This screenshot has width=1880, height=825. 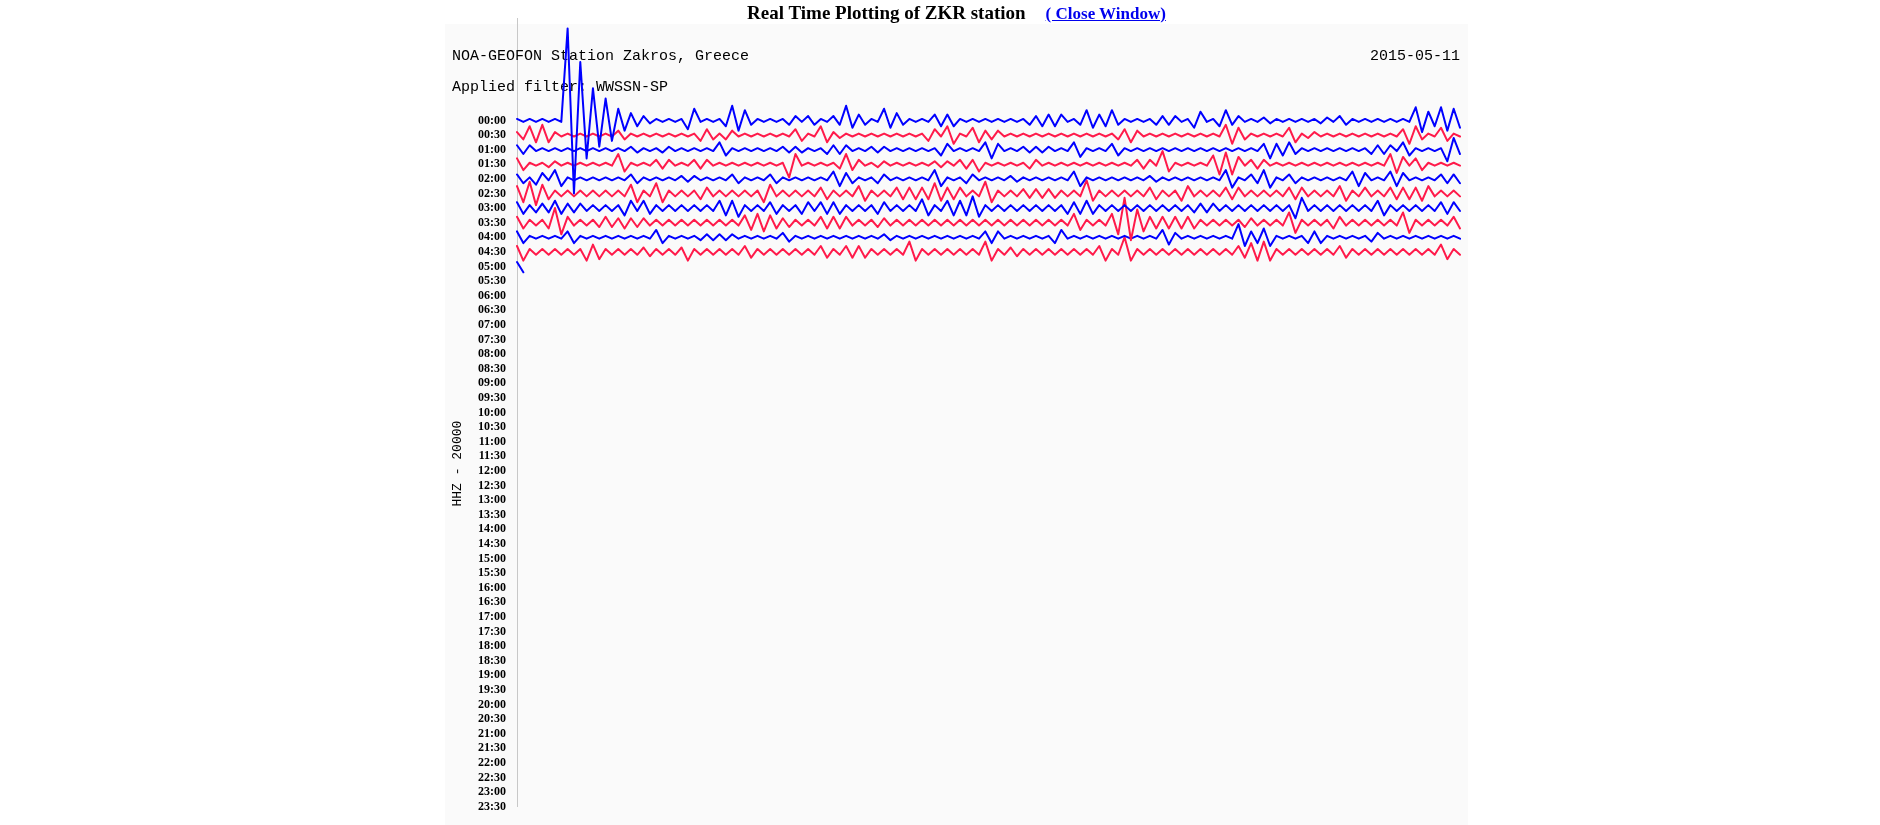 What do you see at coordinates (492, 747) in the screenshot?
I see `y-tick-label: 21:30` at bounding box center [492, 747].